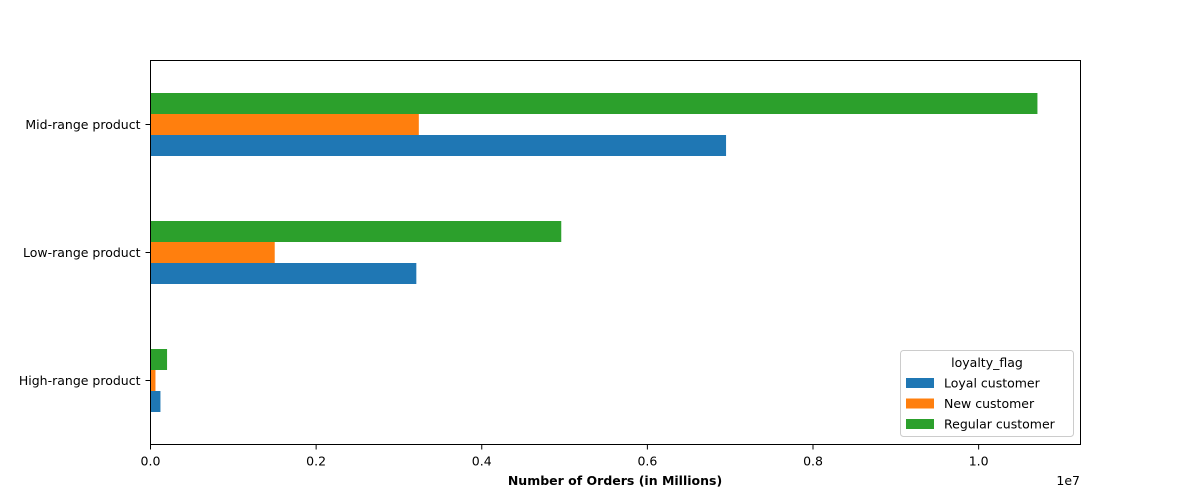 Image resolution: width=1200 pixels, height=504 pixels. What do you see at coordinates (813, 461) in the screenshot?
I see `x-tick-label: 0.8` at bounding box center [813, 461].